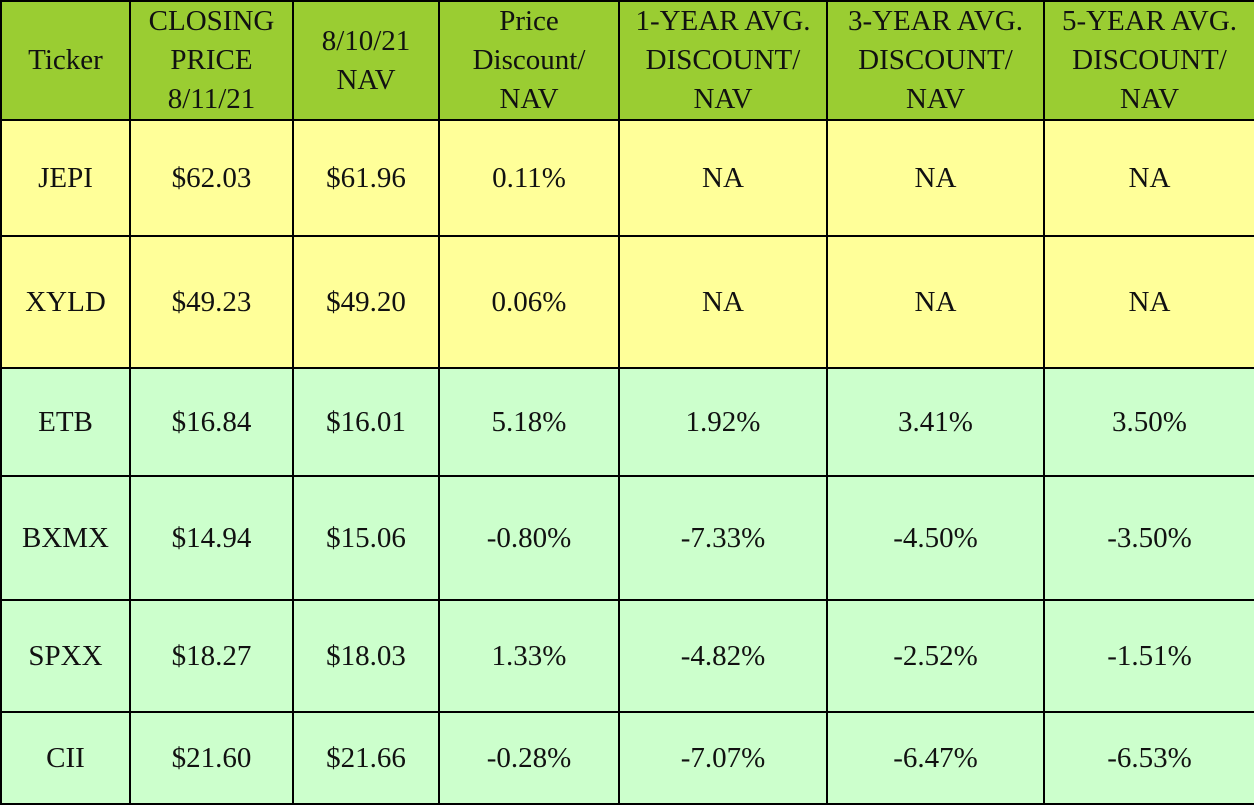 Image resolution: width=1254 pixels, height=805 pixels. Describe the element at coordinates (529, 422) in the screenshot. I see `price-discount-cell: 5.18%` at that location.